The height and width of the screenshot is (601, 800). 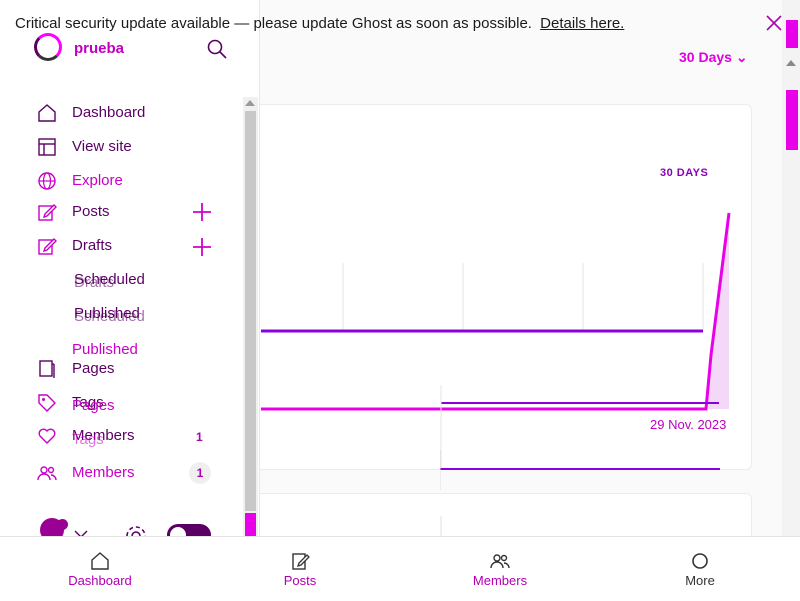 What do you see at coordinates (200, 473) in the screenshot?
I see `members-count-badge: 1` at bounding box center [200, 473].